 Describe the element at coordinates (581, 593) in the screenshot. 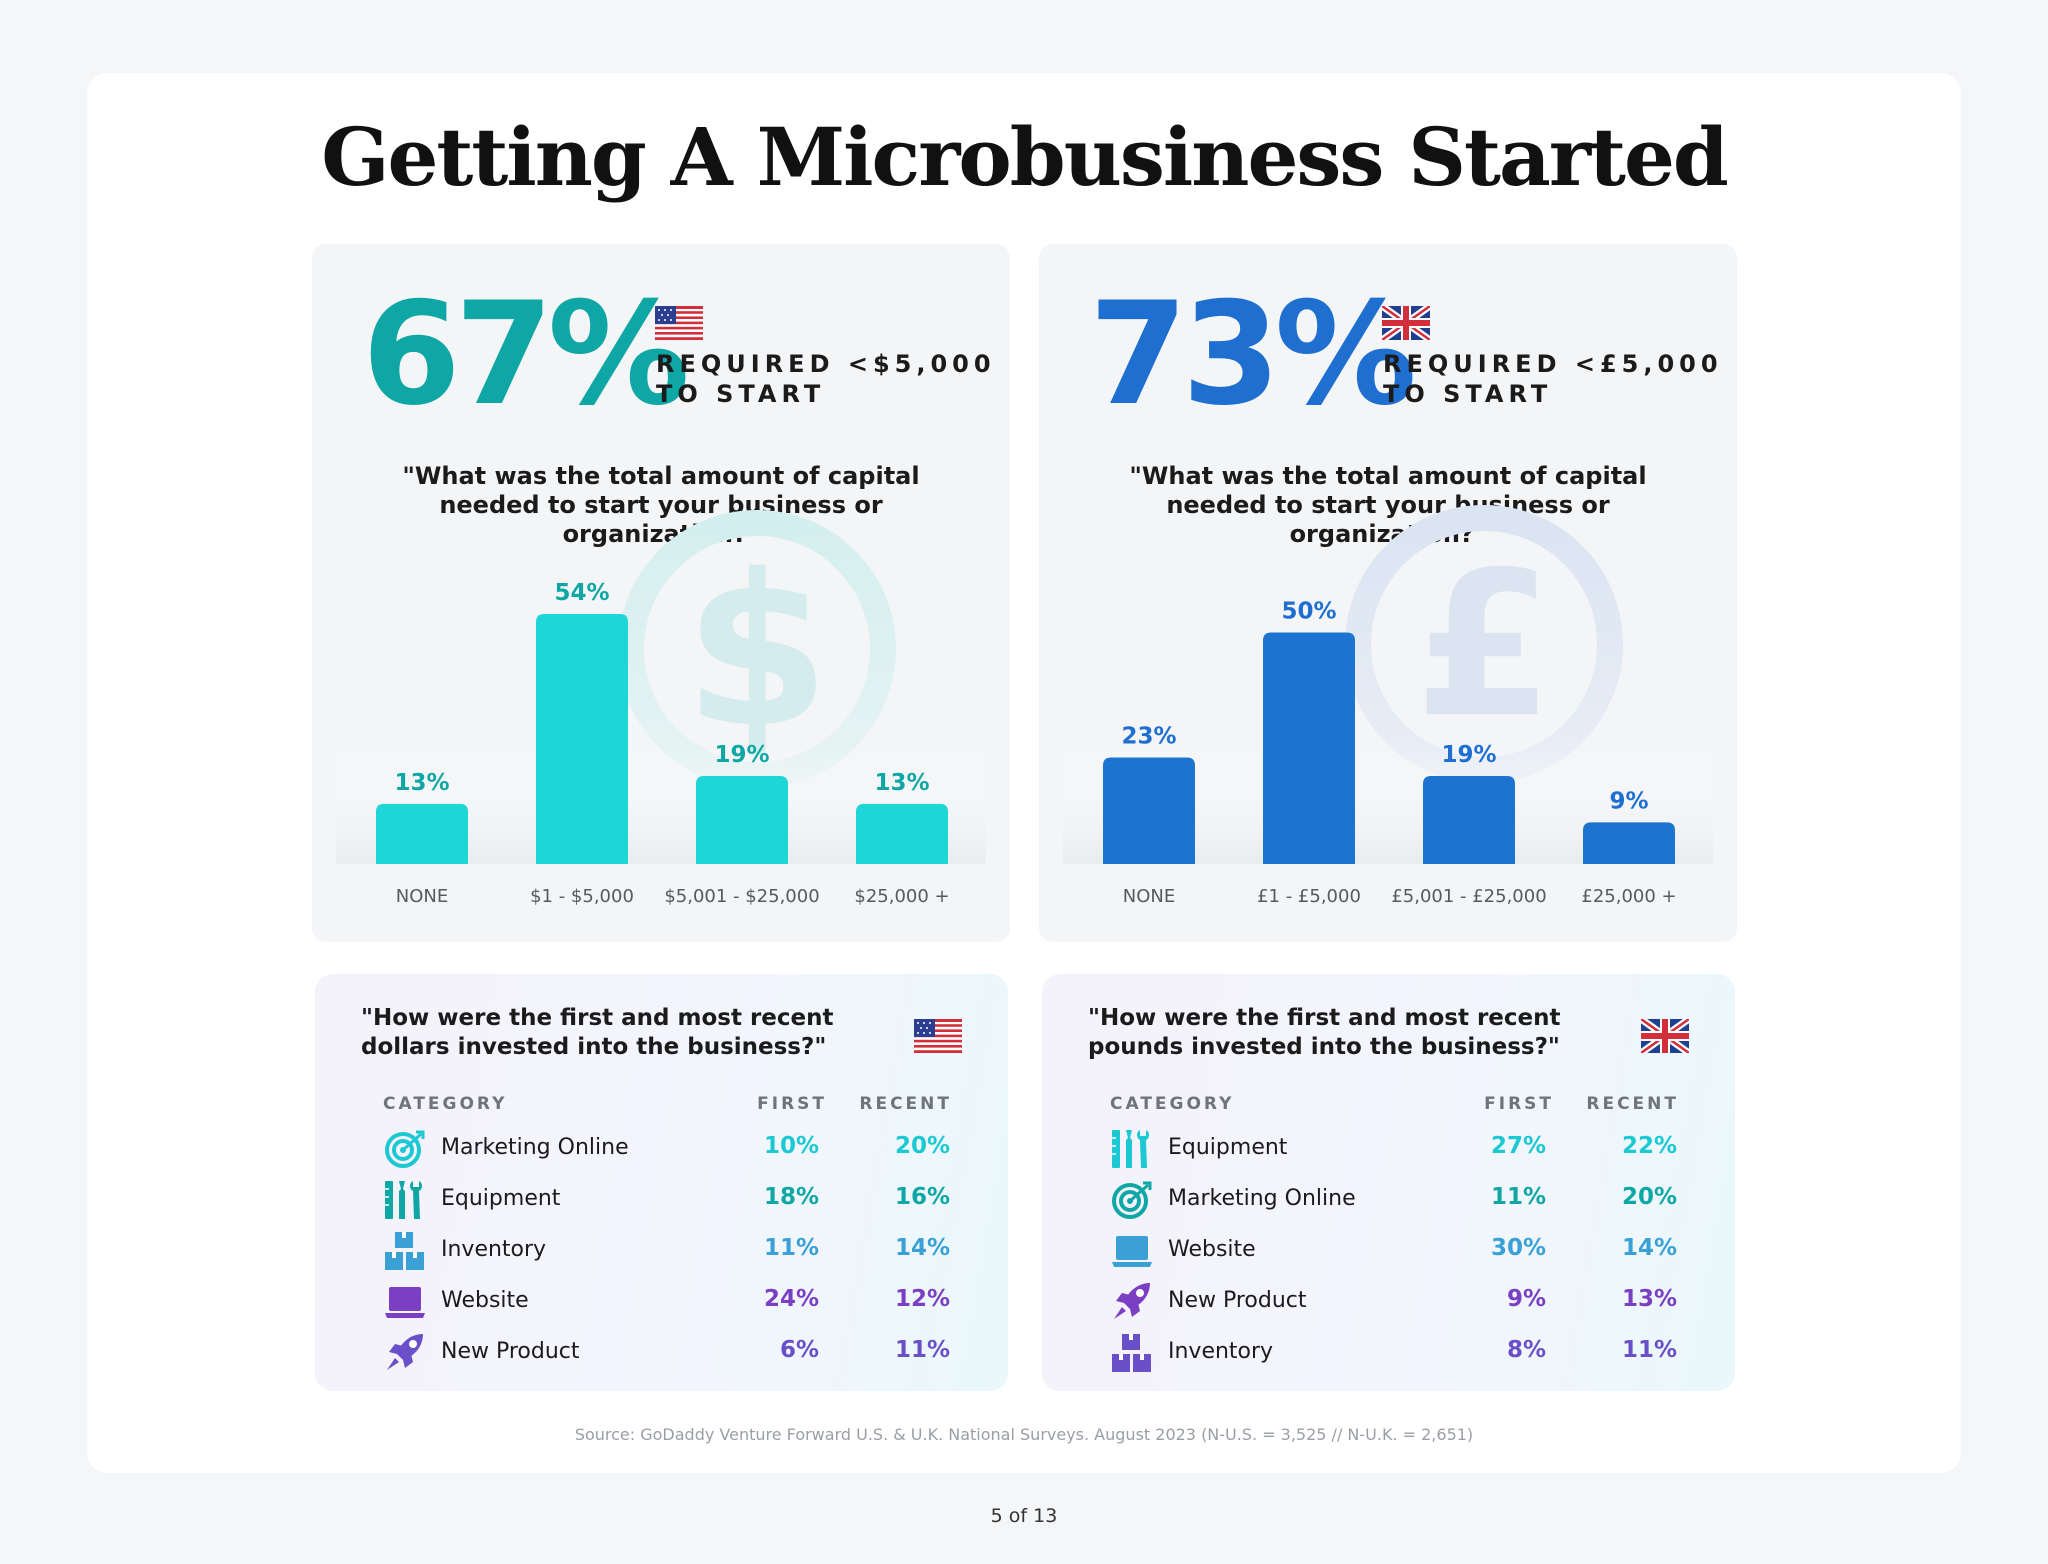

I see `us-bar-value-label: 54%` at that location.